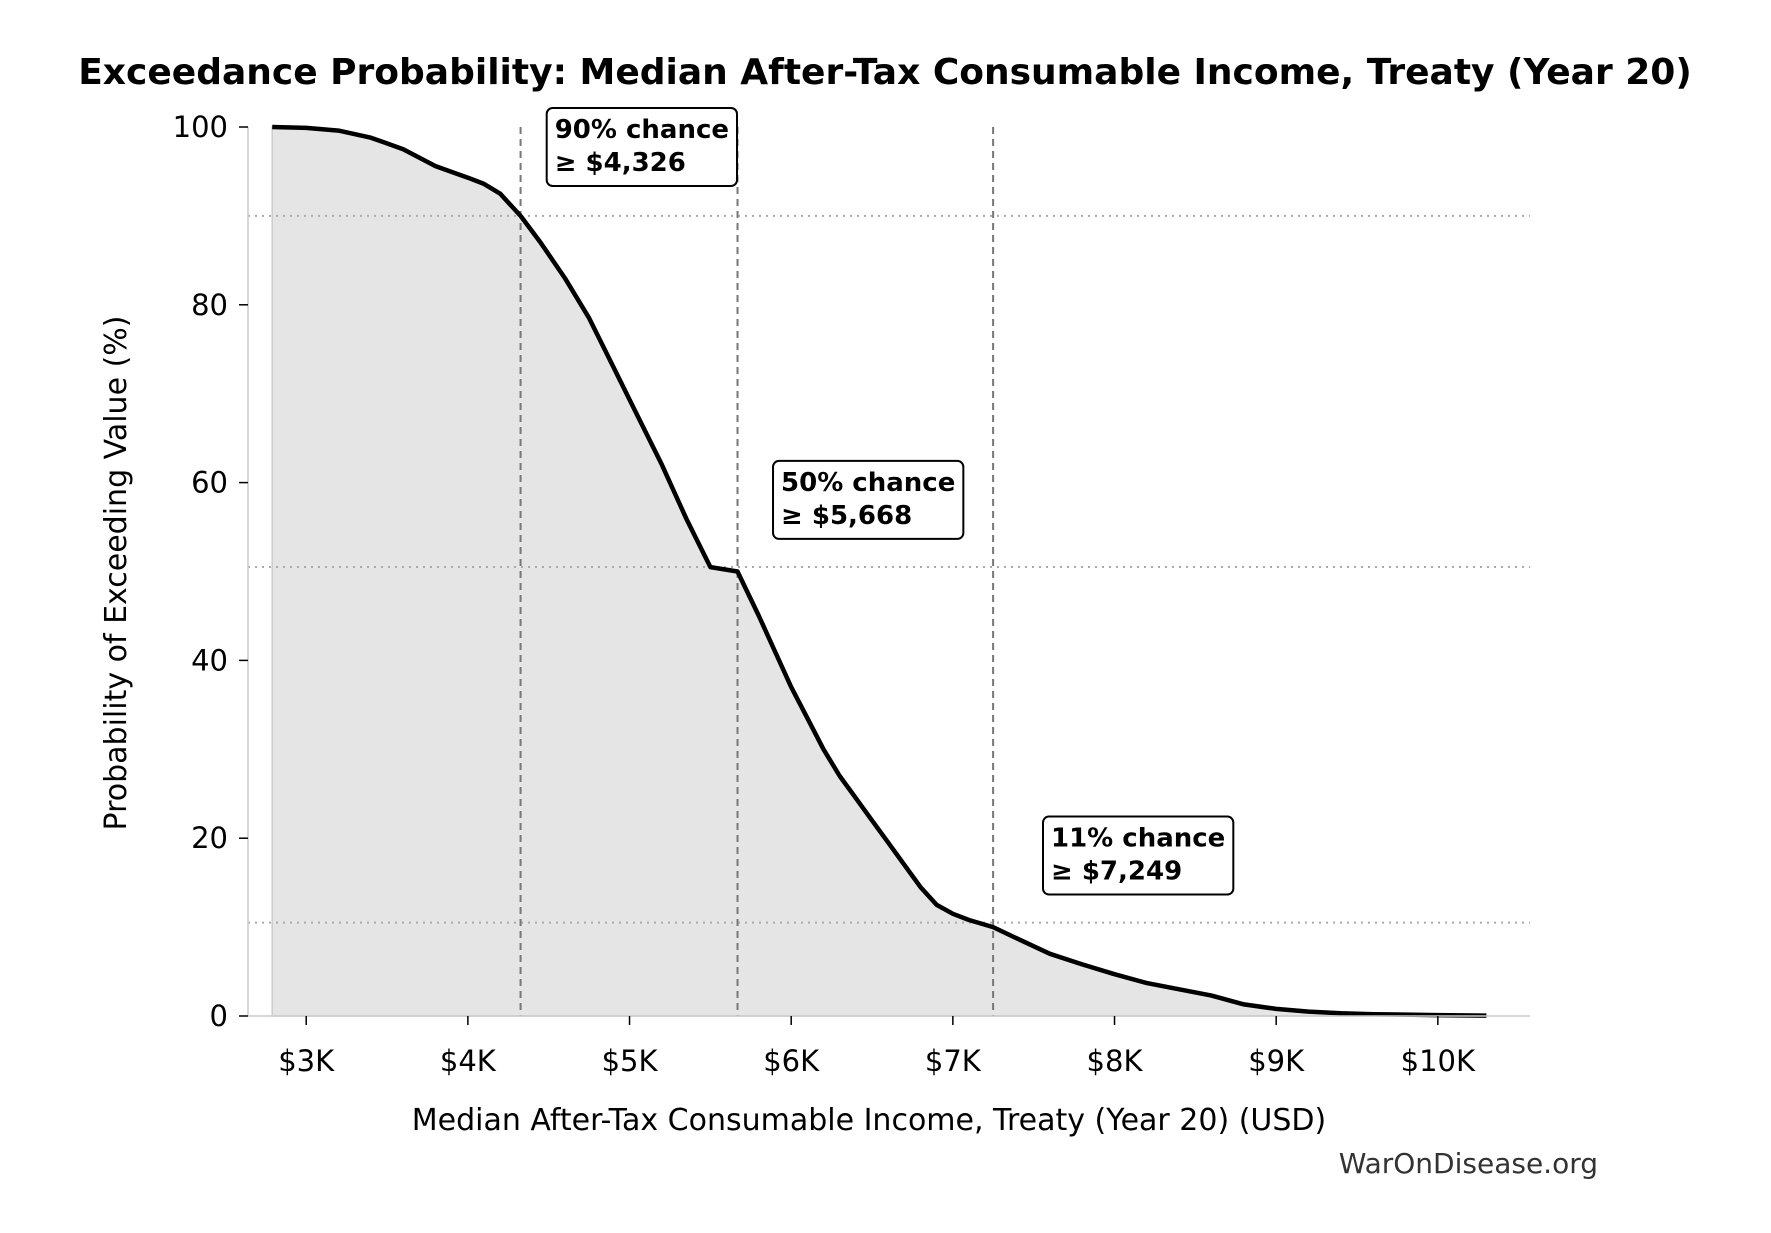  Describe the element at coordinates (868, 483) in the screenshot. I see `annotation-line-1: 50% chance` at that location.